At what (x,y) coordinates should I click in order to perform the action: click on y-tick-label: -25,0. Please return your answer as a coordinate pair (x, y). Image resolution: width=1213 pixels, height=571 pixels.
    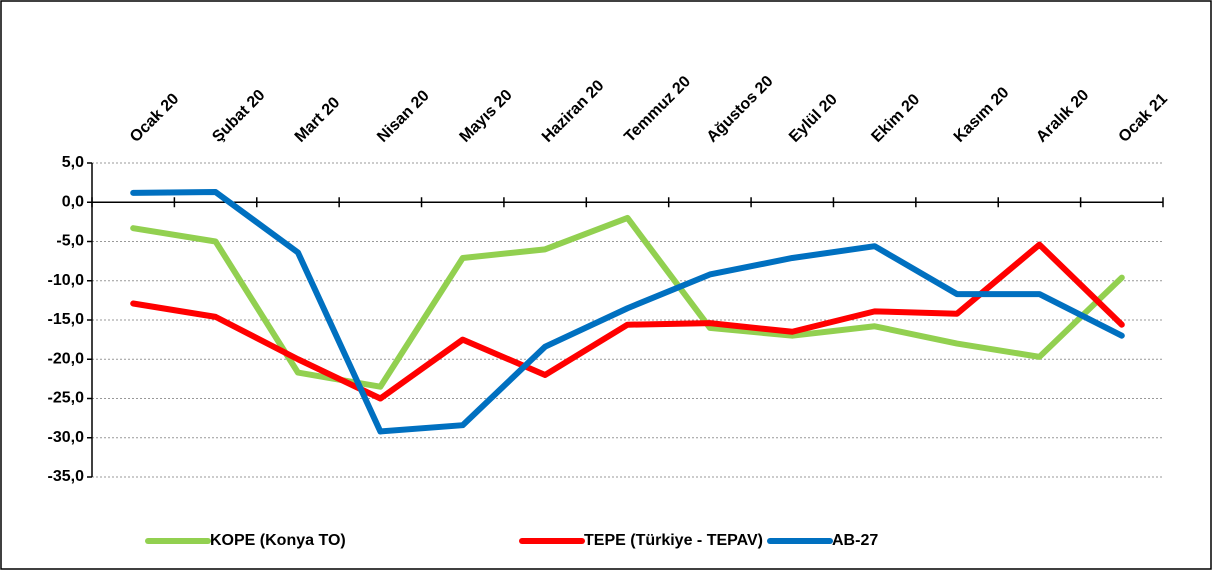
    Looking at the image, I should click on (66, 398).